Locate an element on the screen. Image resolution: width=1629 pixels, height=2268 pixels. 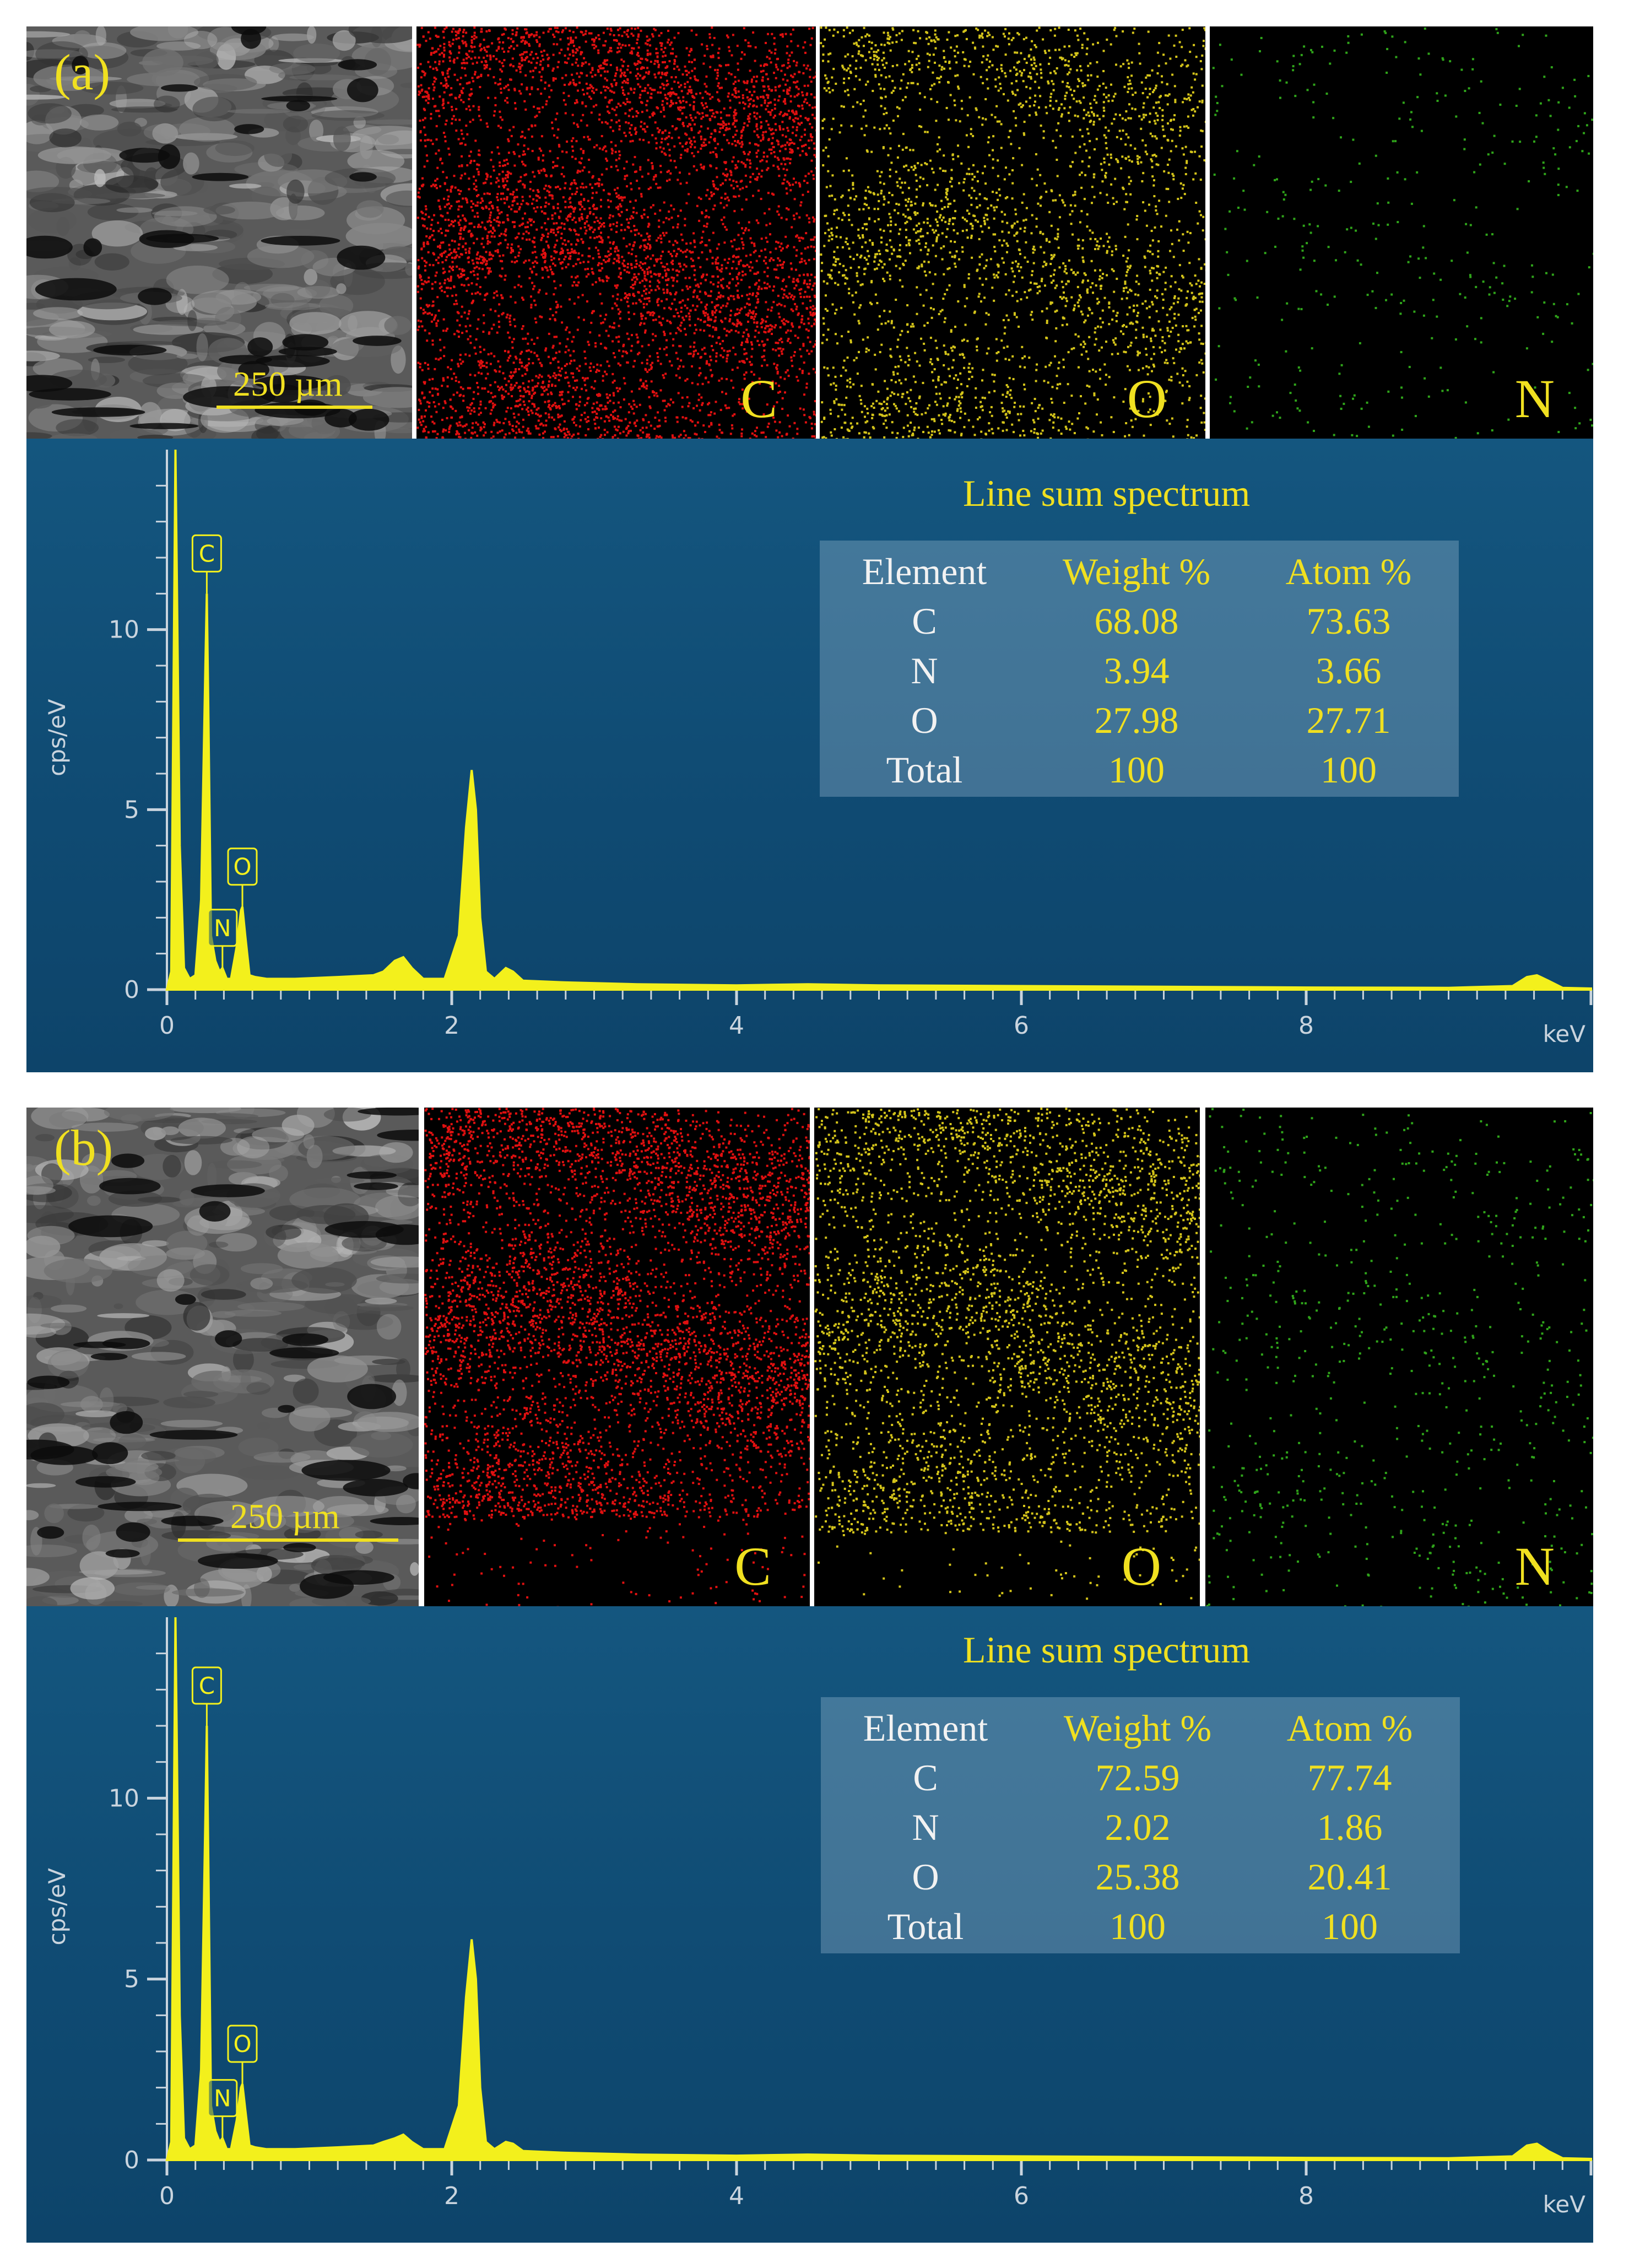
carbon-map-texture-a is located at coordinates (616, 232).